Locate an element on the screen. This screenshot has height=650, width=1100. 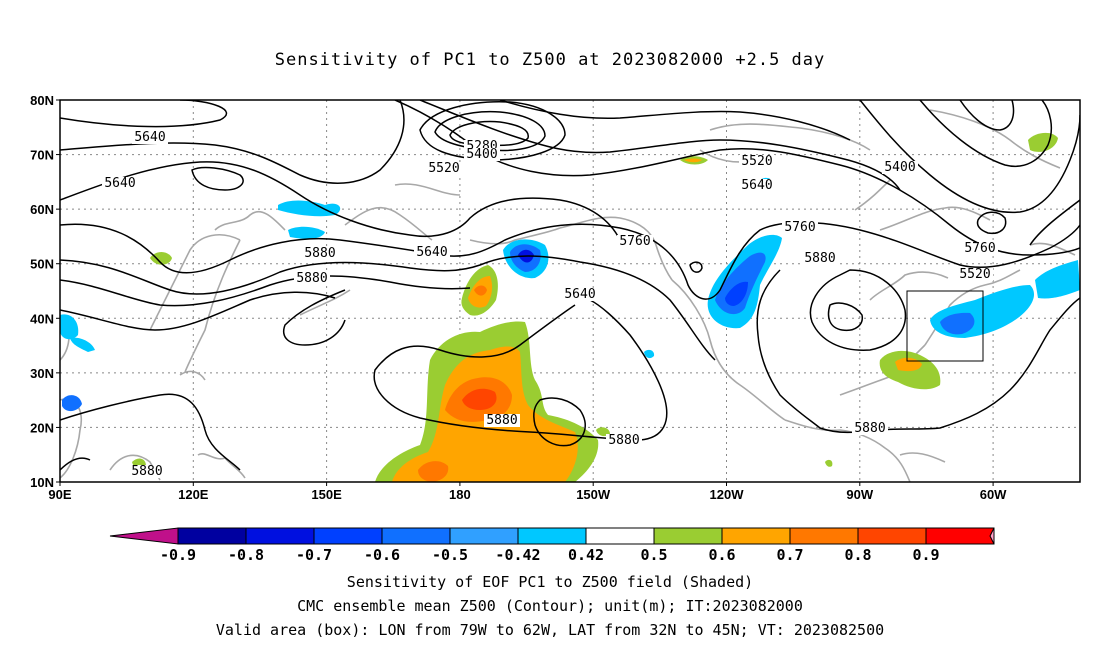
colorbar-label: 0.8 is located at coordinates (857, 555).